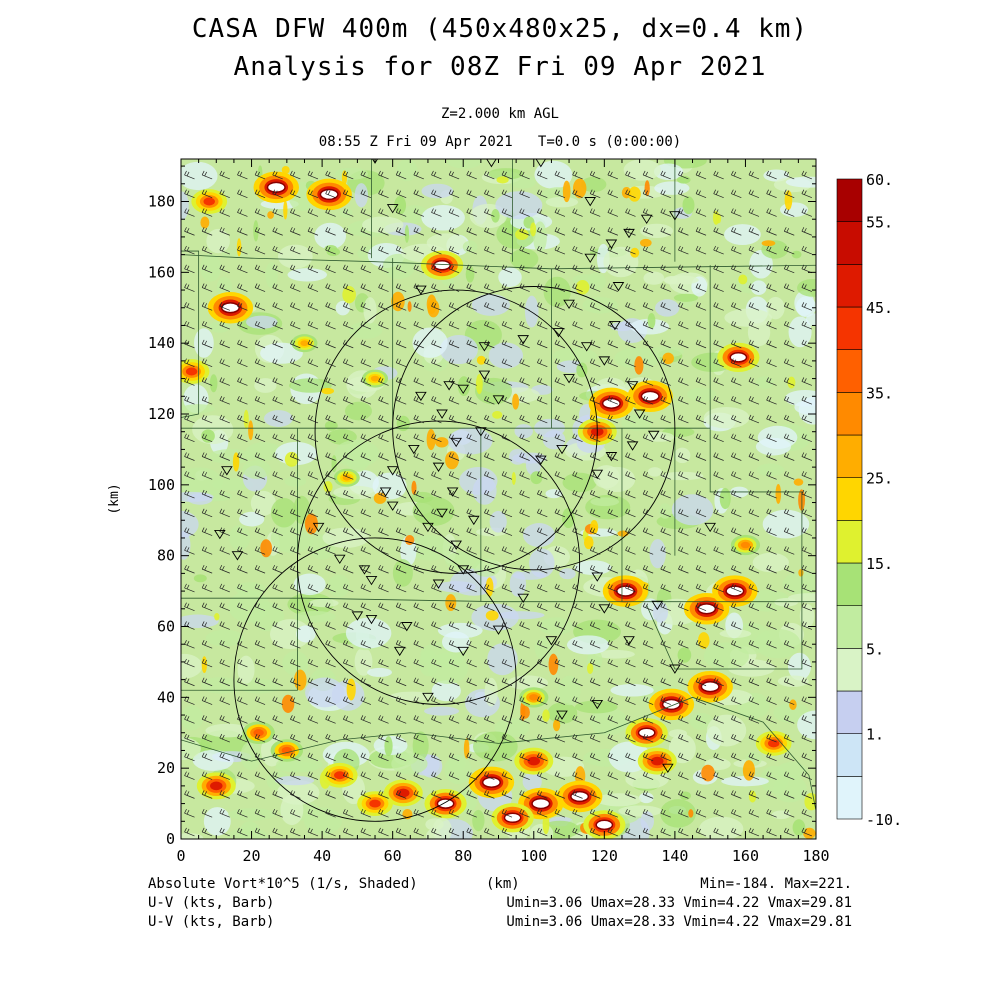  I want to click on vorticity-peak, so click(580, 796).